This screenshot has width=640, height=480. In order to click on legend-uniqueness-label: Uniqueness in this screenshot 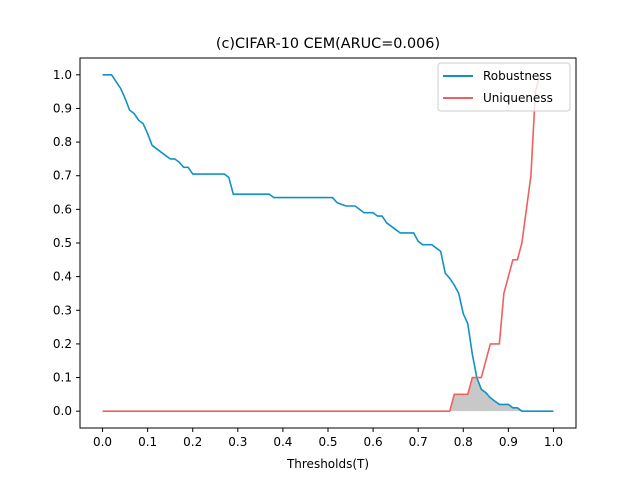, I will do `click(518, 98)`.